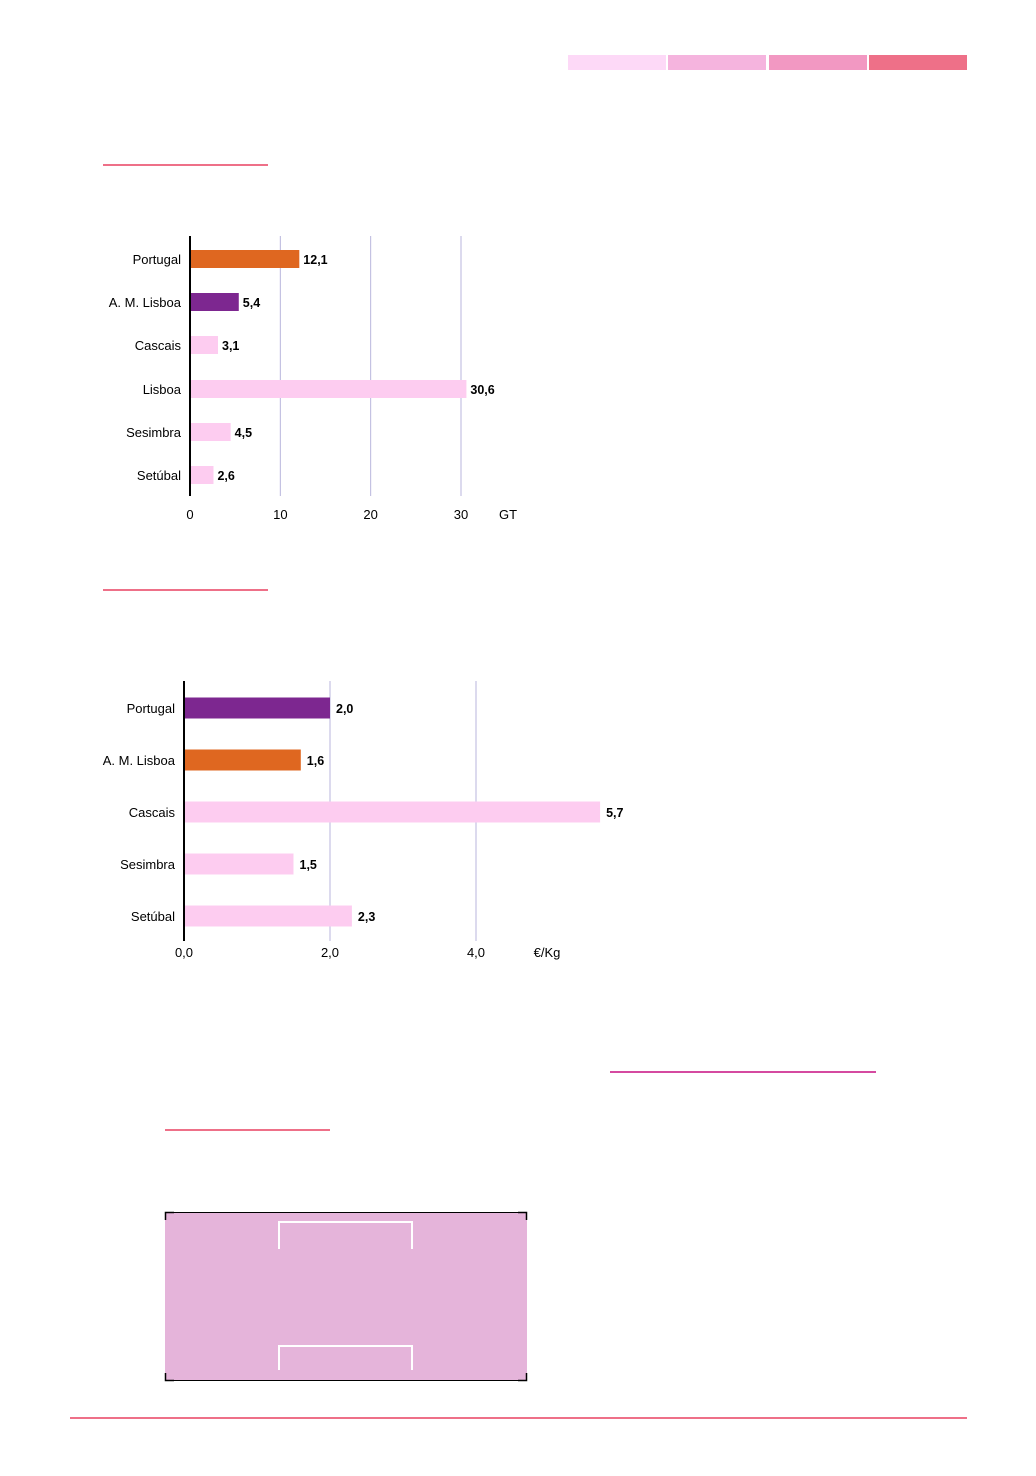 The height and width of the screenshot is (1476, 1036). I want to click on data-label: 2,6, so click(225, 476).